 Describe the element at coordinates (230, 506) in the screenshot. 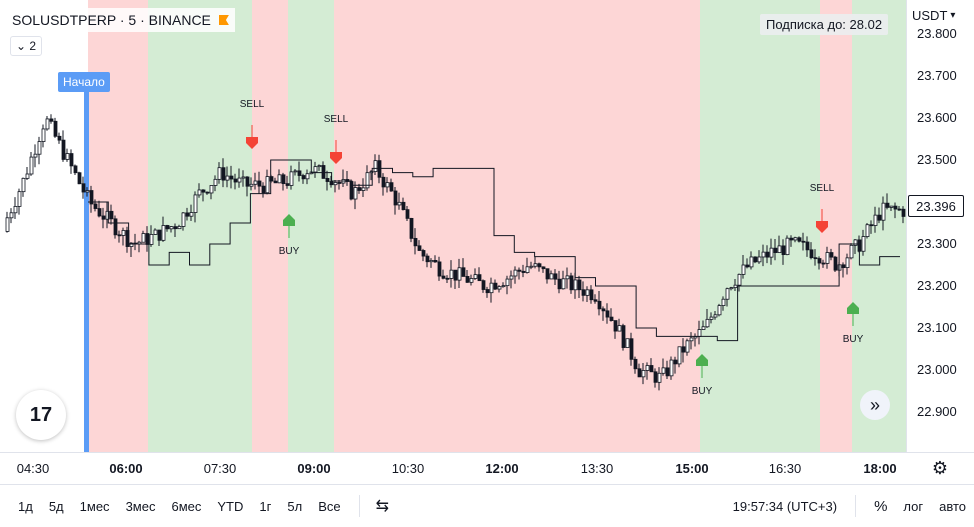

I see `range-button: YTD` at that location.